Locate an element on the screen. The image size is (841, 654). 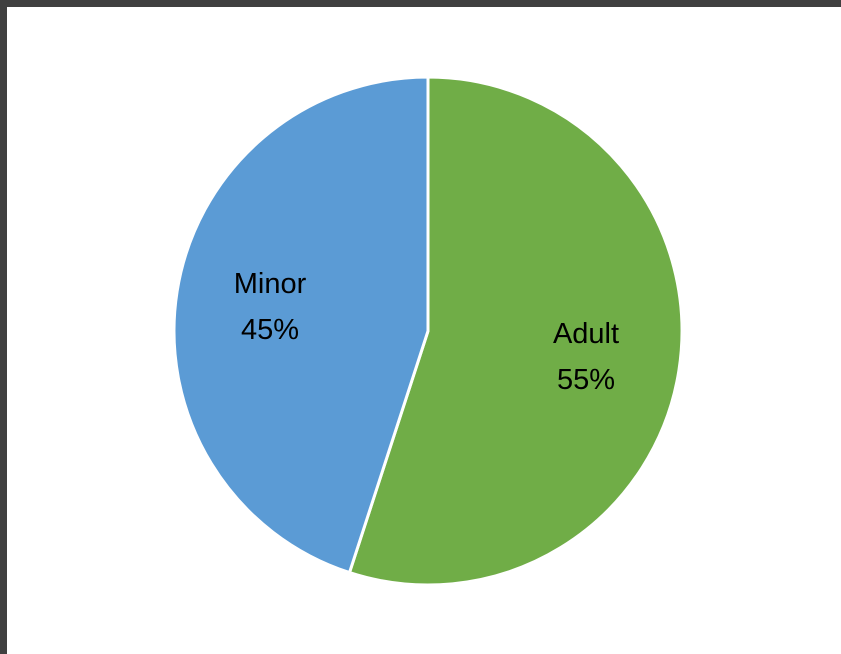
slice-value-label-minor: 45% is located at coordinates (270, 330).